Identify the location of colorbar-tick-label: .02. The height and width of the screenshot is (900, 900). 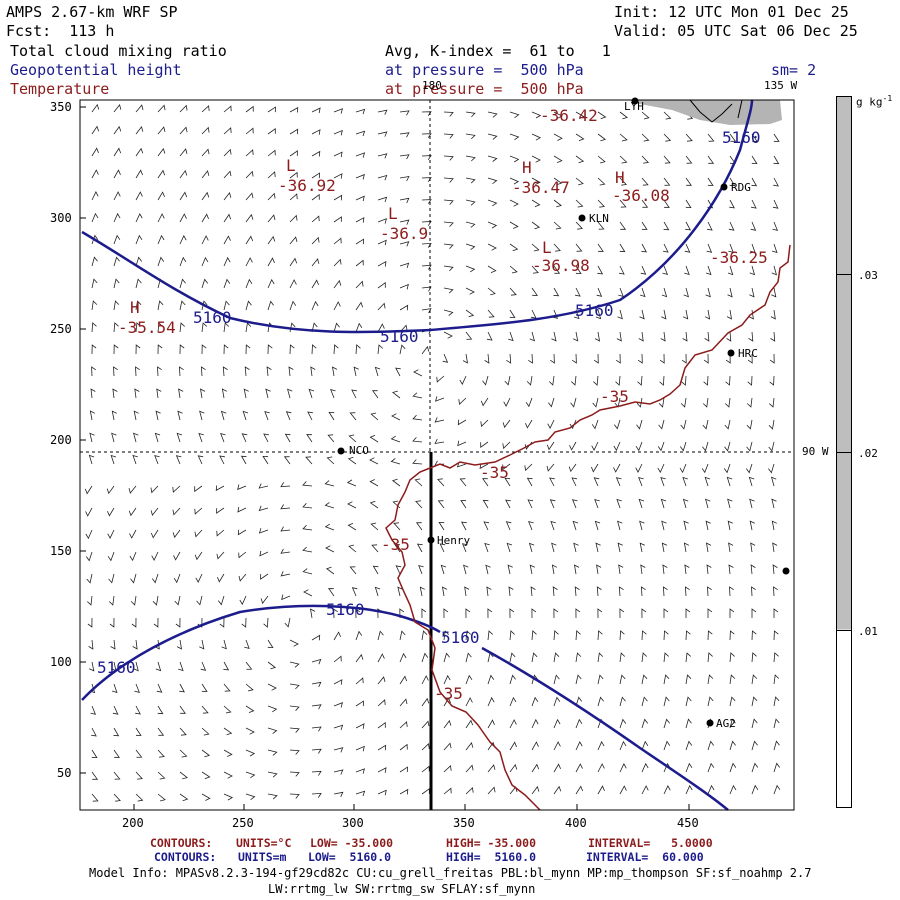
(868, 453).